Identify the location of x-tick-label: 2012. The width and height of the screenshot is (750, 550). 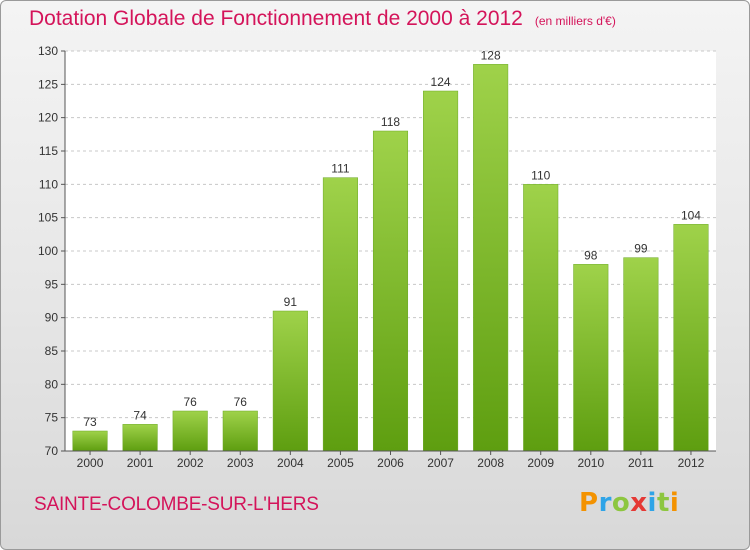
(691, 463).